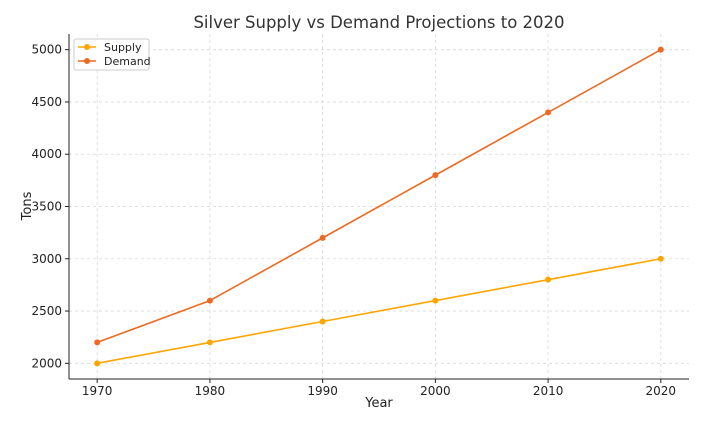 The width and height of the screenshot is (711, 447). Describe the element at coordinates (123, 47) in the screenshot. I see `legend-label-supply: Supply` at that location.